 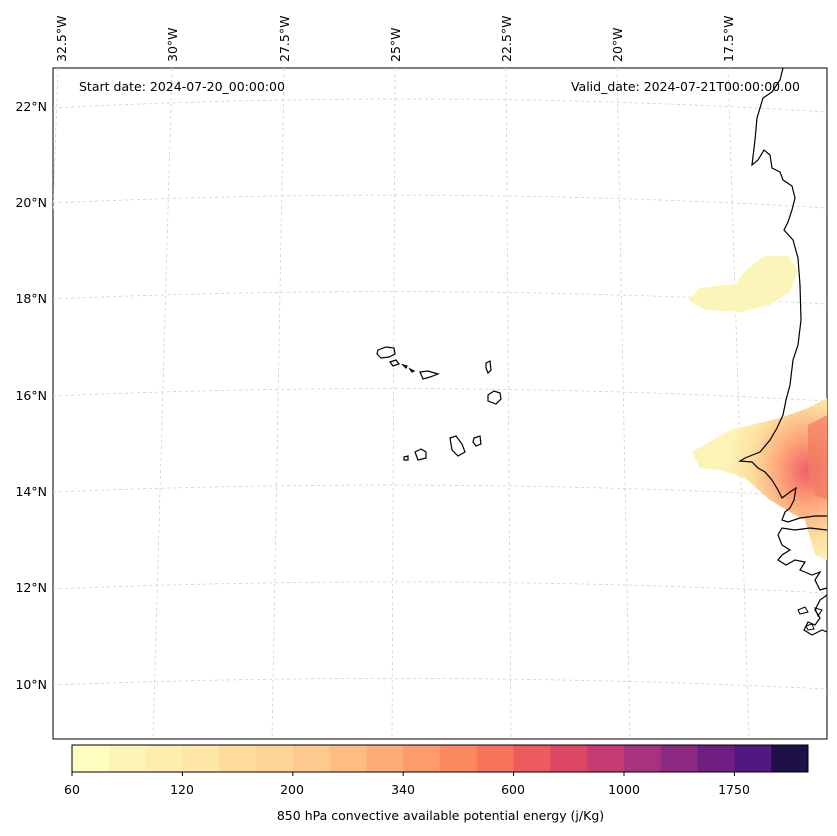 What do you see at coordinates (506, 39) in the screenshot?
I see `lon-label: 22.5°W` at bounding box center [506, 39].